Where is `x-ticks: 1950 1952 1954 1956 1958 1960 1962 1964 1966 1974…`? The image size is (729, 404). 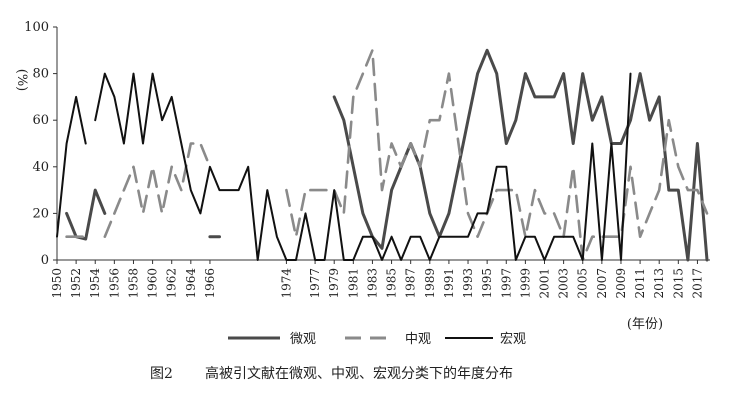 x-ticks: 1950 1952 1954 1956 1958 1960 1962 1964 1966 1974… is located at coordinates (377, 279).